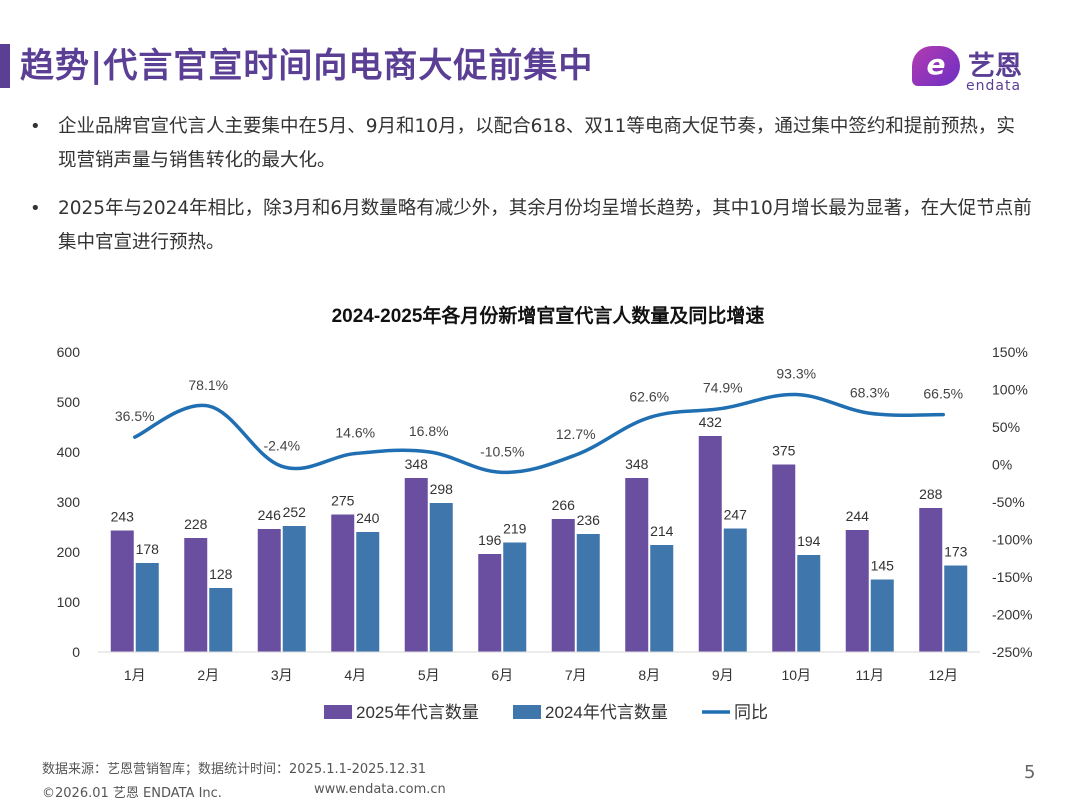  Describe the element at coordinates (295, 512) in the screenshot. I see `bar-2024-value-label: 252` at that location.